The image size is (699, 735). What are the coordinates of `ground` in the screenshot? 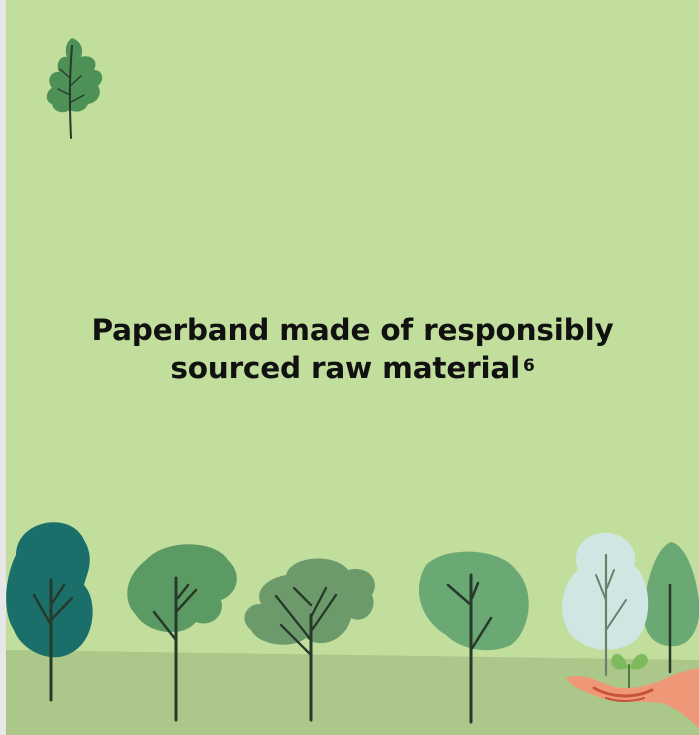 It's located at (352, 692).